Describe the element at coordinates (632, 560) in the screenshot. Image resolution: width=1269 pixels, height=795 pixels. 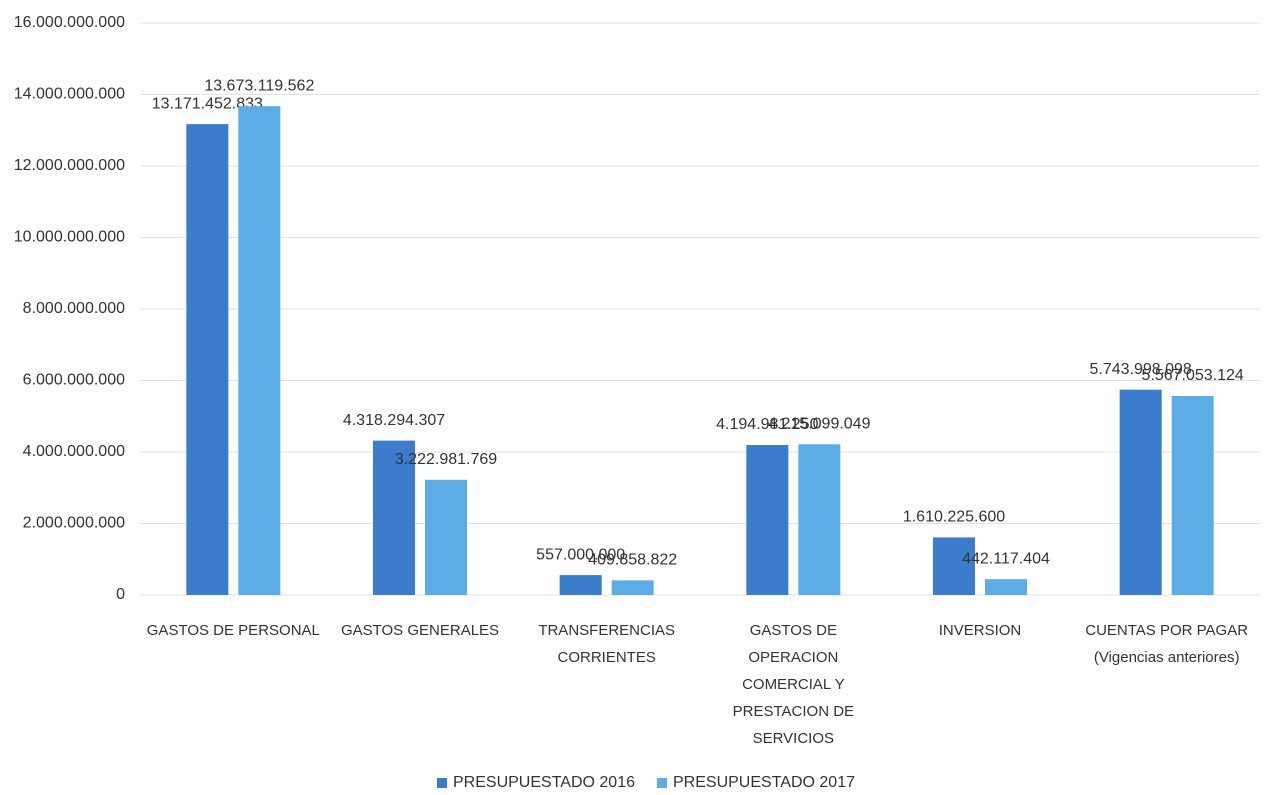
I see `data-label: 409.858.822` at that location.